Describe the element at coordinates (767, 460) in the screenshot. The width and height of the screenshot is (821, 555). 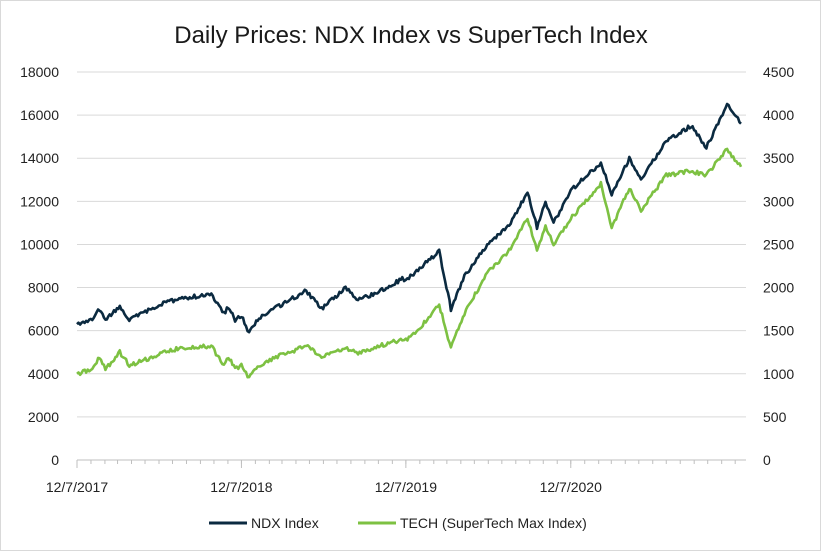
I see `y-right-tick-label: 0` at that location.